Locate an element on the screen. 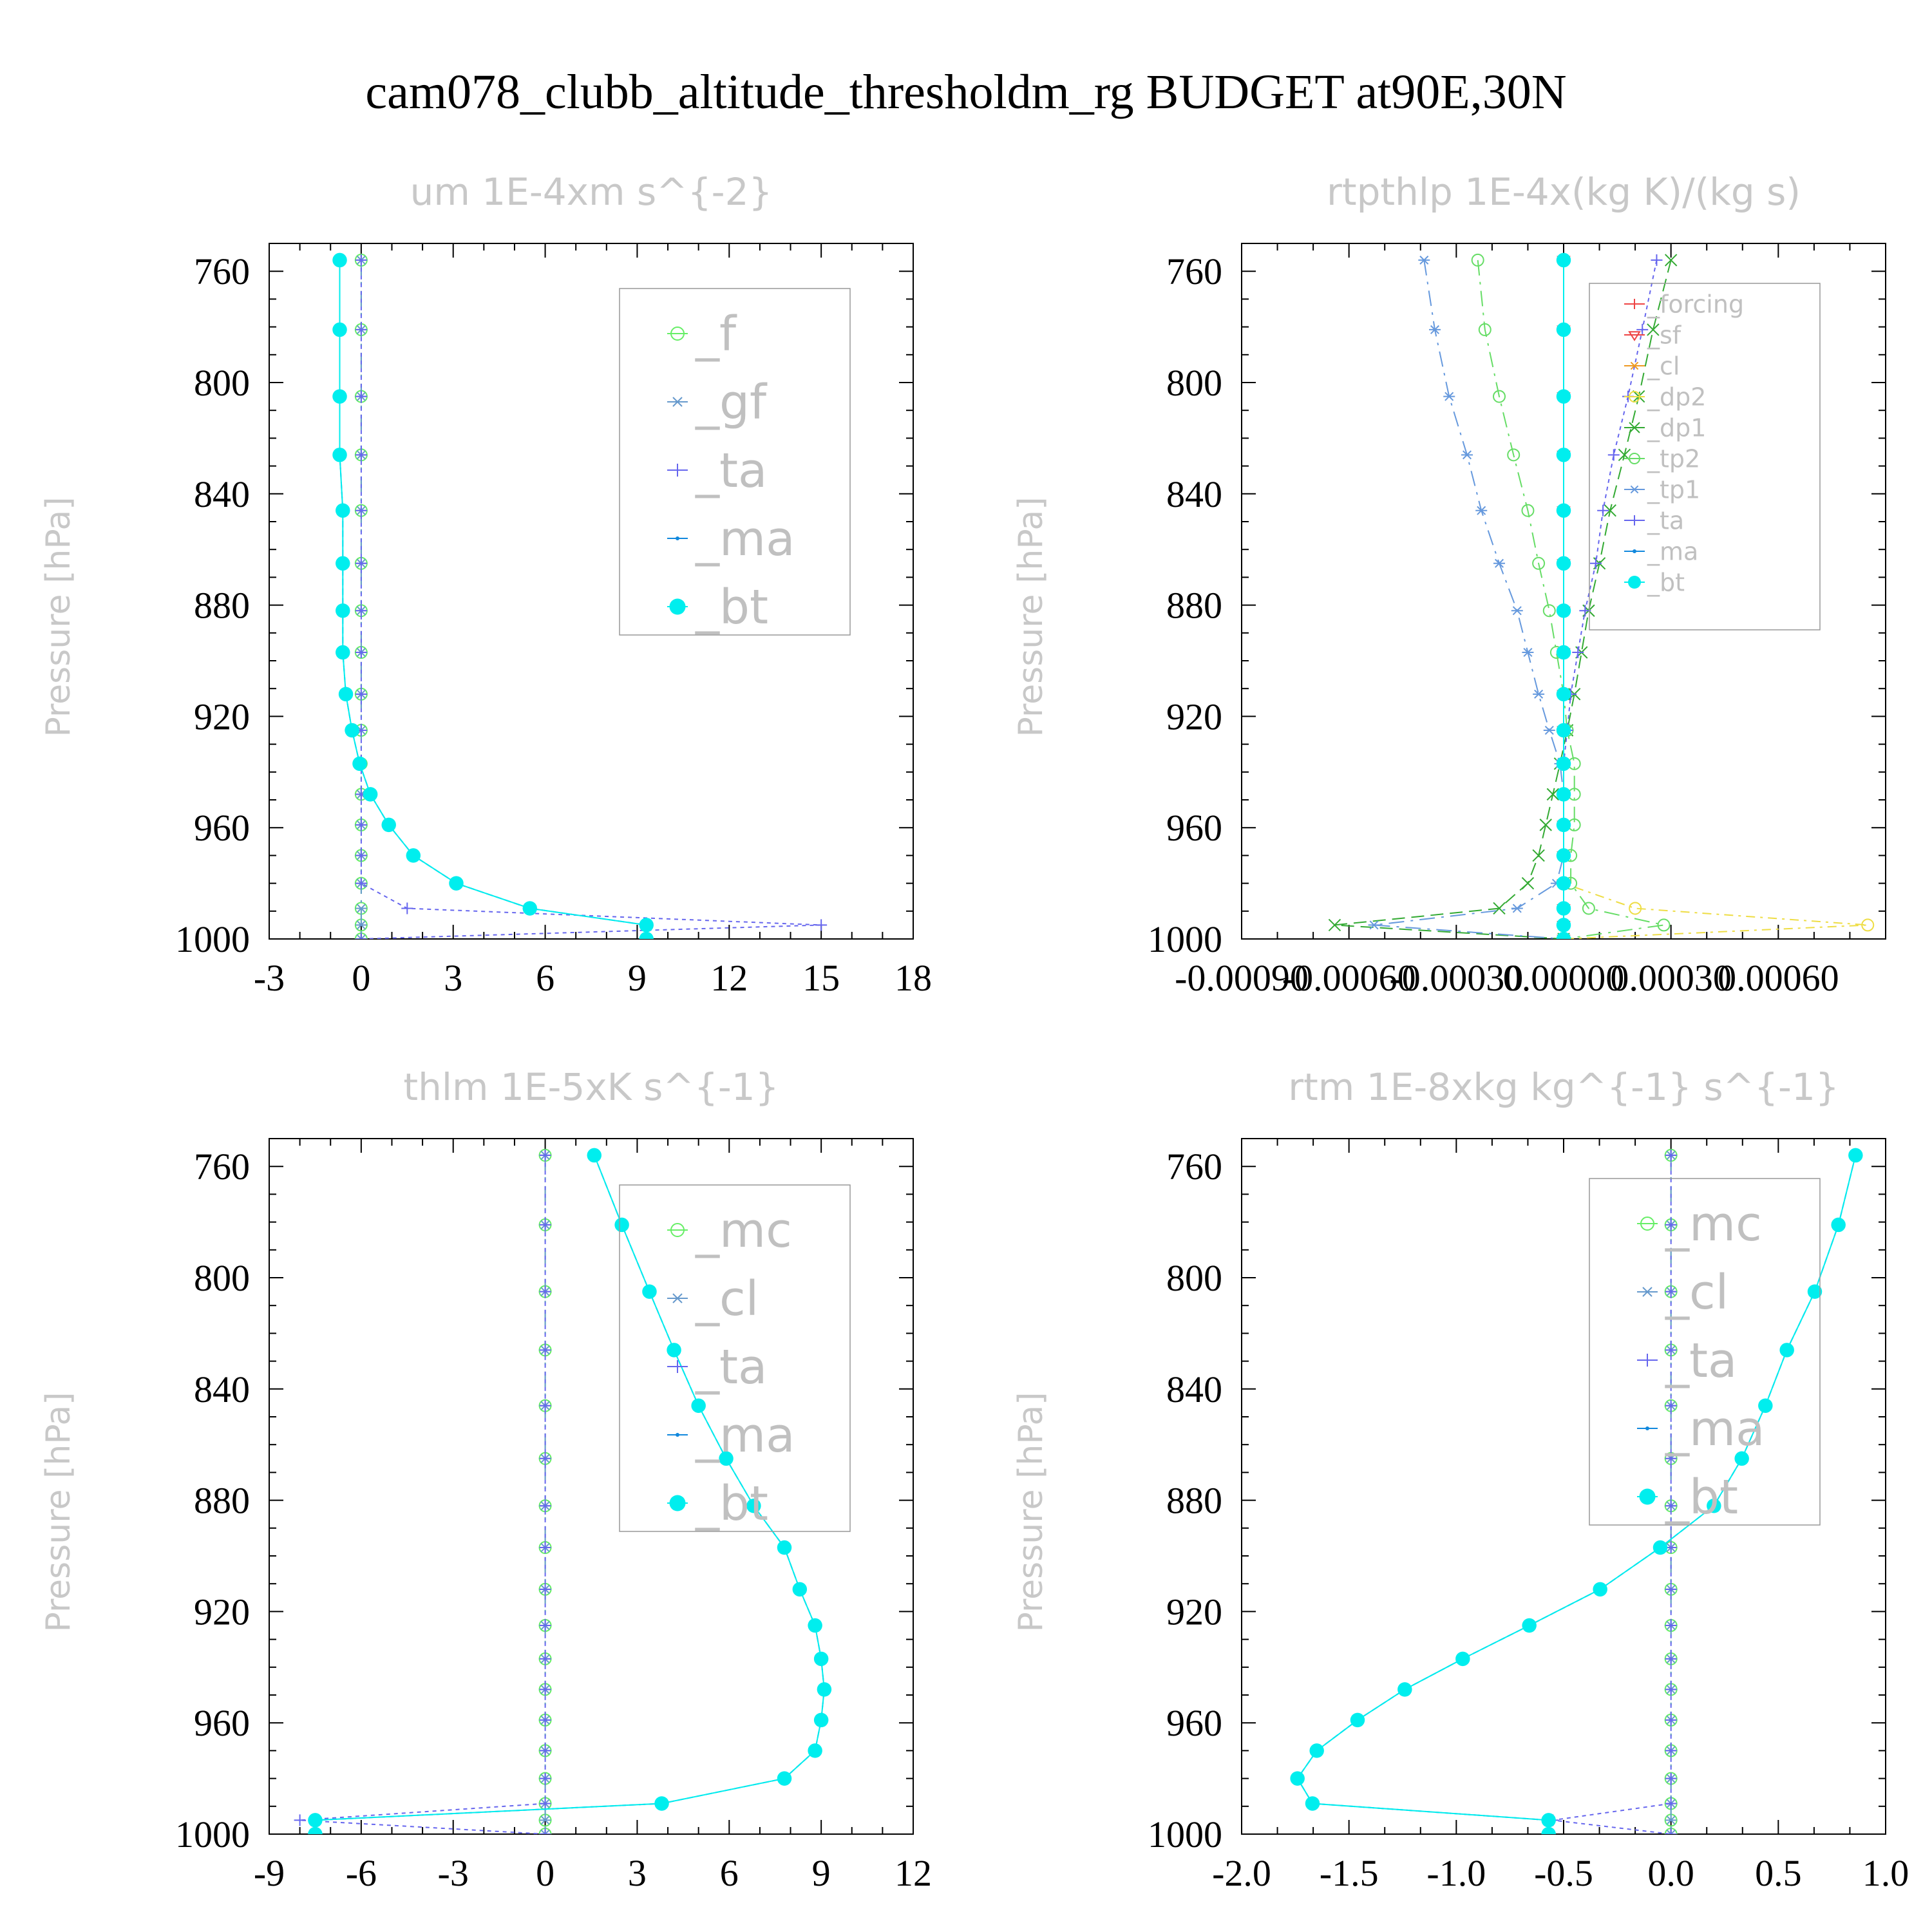 The height and width of the screenshot is (1932, 1932). x-tick-label: 0 is located at coordinates (361, 978).